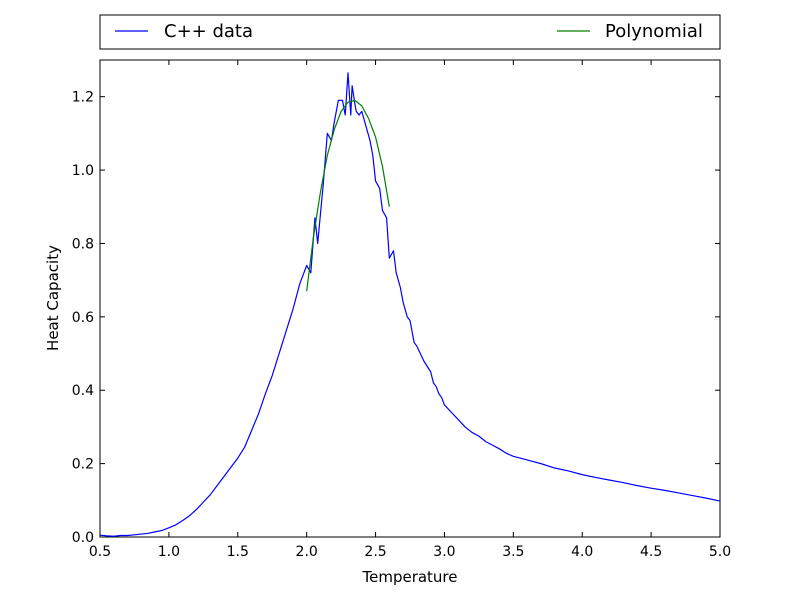 This screenshot has height=597, width=800. I want to click on y-tick-label: 1.0, so click(83, 171).